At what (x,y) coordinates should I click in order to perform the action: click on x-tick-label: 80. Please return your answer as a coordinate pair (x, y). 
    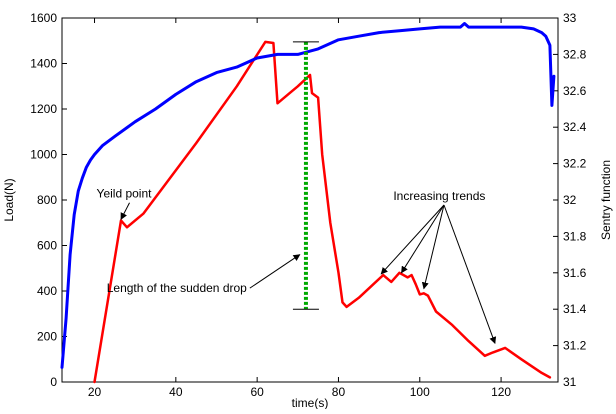
    Looking at the image, I should click on (339, 392).